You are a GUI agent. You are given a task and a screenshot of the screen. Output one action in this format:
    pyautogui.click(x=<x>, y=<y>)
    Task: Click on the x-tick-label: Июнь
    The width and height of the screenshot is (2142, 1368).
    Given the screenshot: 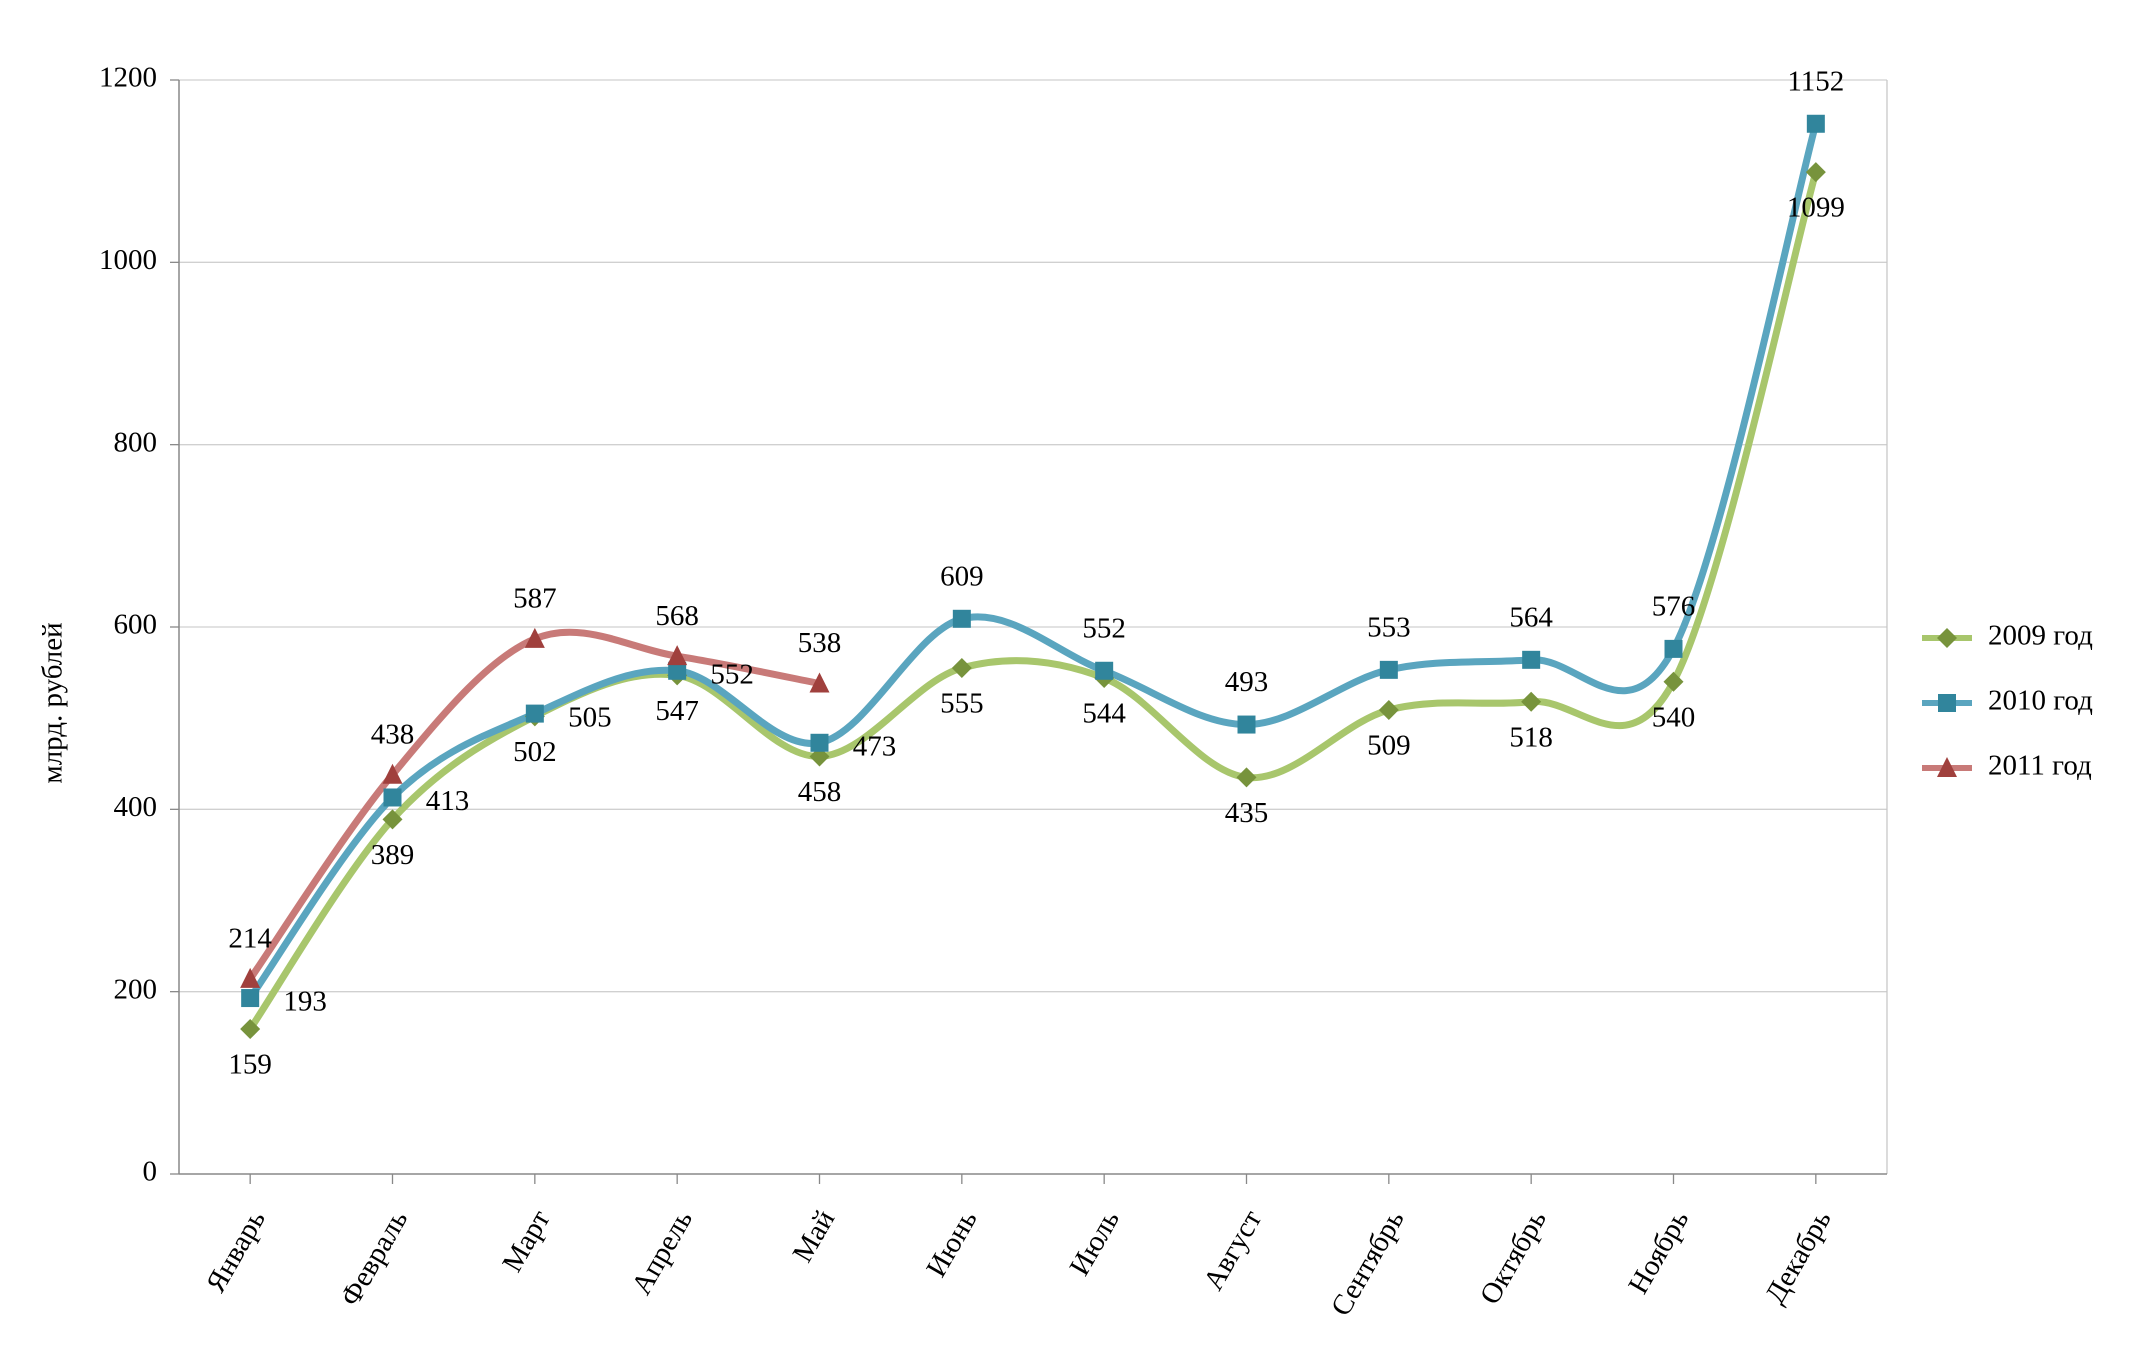 What is the action you would take?
    pyautogui.click(x=951, y=1244)
    